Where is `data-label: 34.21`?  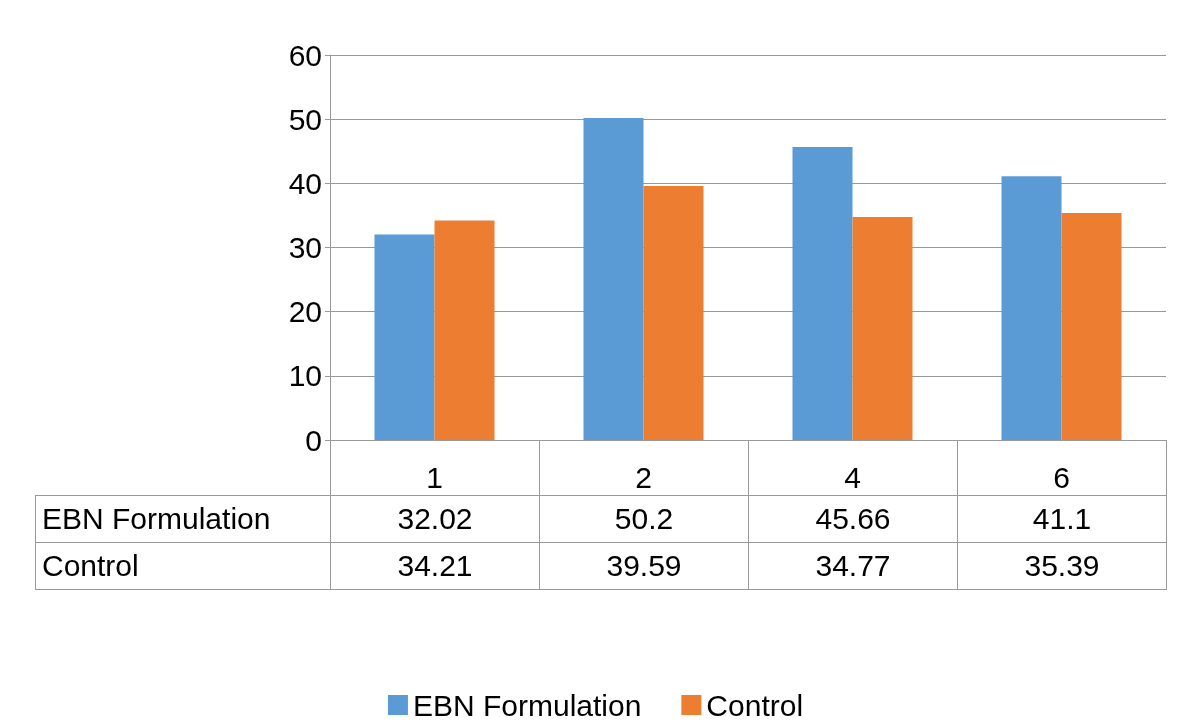
data-label: 34.21 is located at coordinates (435, 566).